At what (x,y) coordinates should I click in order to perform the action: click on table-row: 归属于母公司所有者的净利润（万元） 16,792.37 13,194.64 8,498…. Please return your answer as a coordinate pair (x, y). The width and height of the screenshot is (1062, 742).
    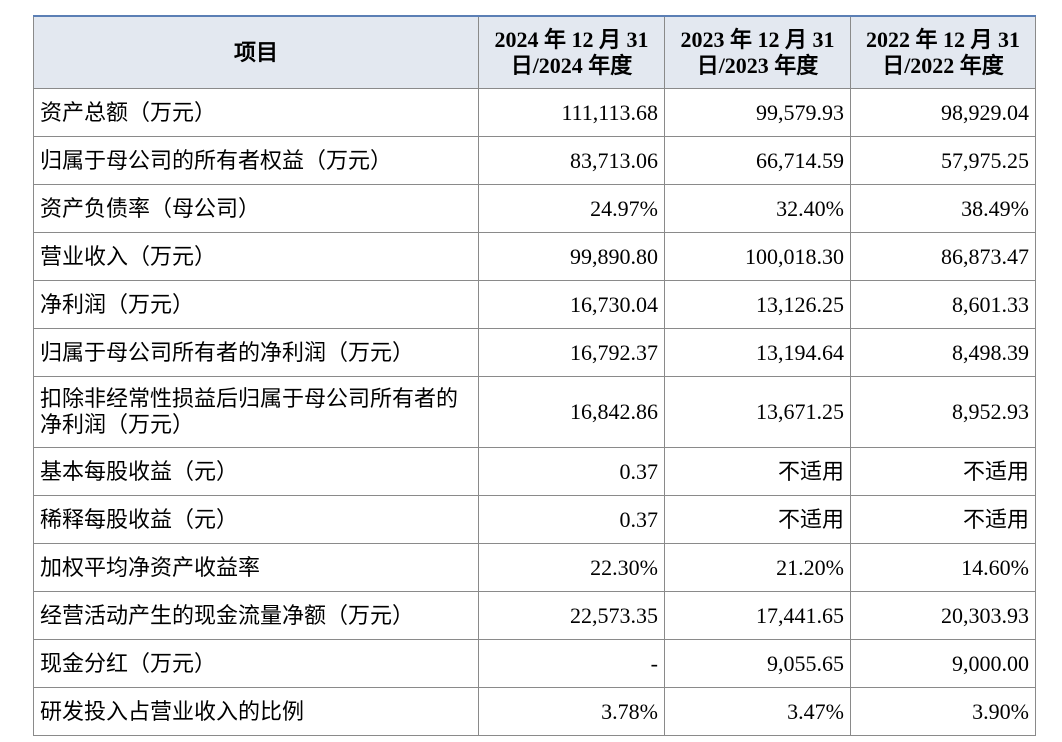
    Looking at the image, I should click on (534, 352).